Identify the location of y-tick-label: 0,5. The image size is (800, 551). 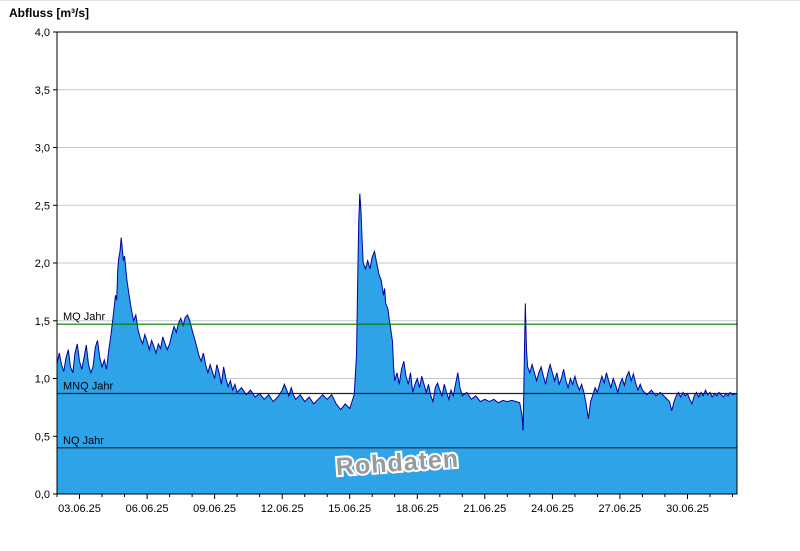
(42, 437).